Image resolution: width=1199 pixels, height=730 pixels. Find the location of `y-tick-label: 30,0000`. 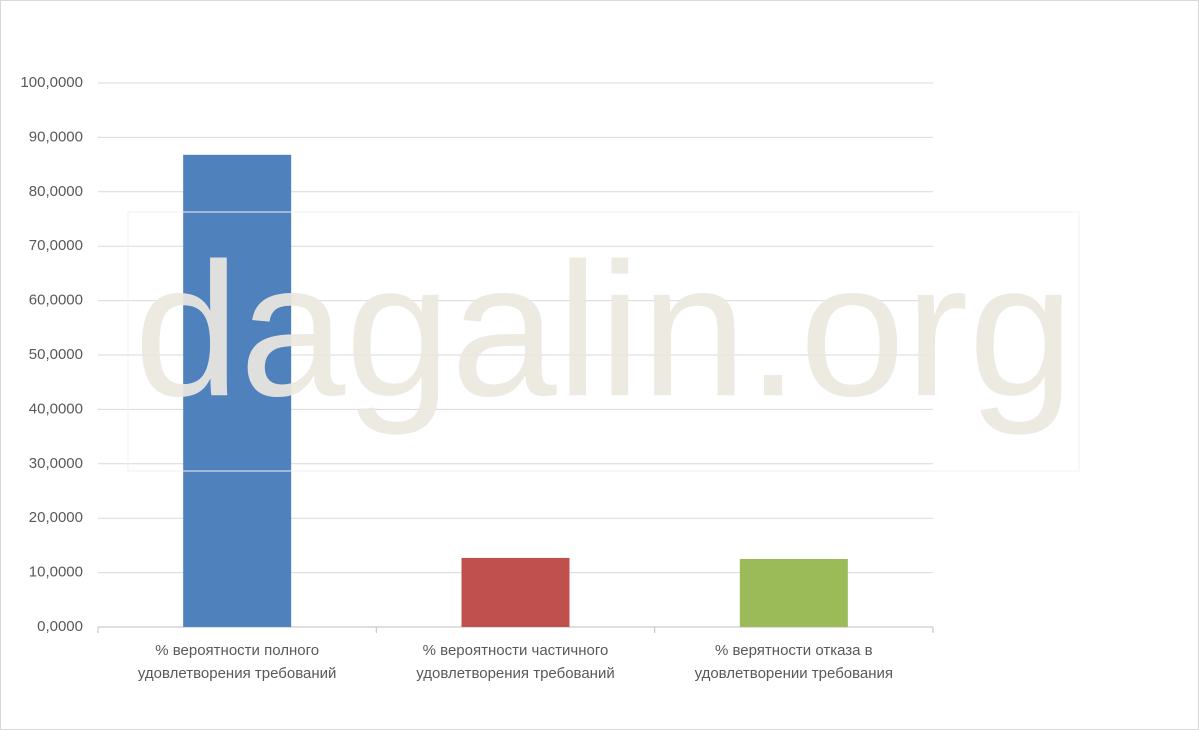

y-tick-label: 30,0000 is located at coordinates (56, 463).